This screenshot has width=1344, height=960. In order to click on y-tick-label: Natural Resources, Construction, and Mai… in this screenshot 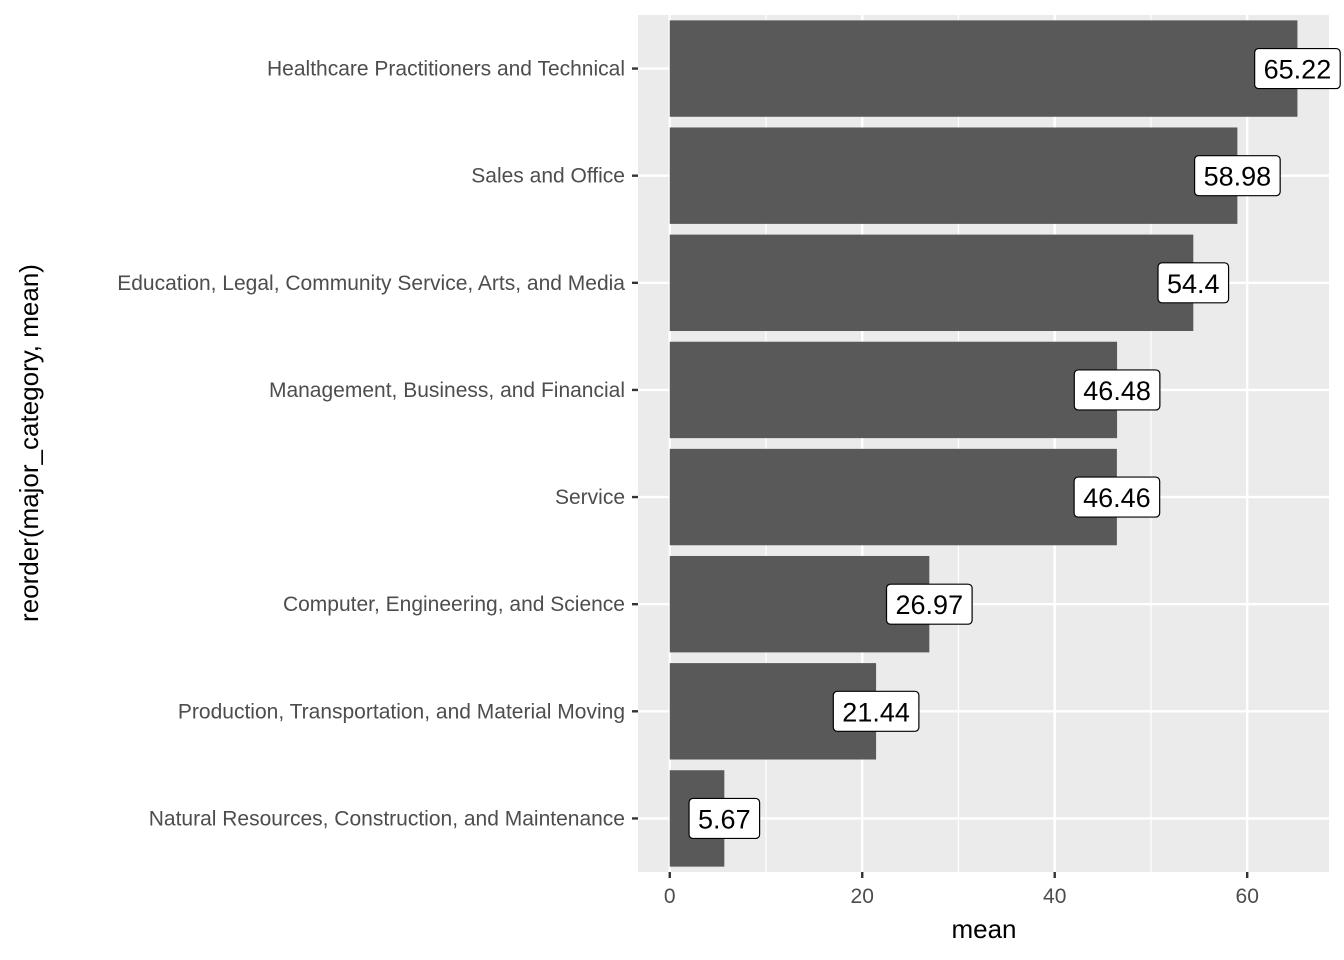, I will do `click(387, 818)`.